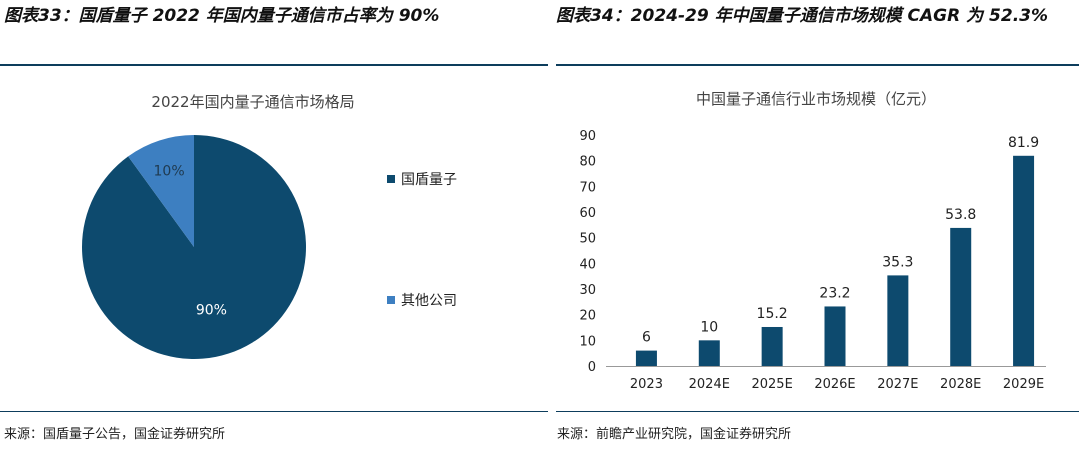  What do you see at coordinates (1023, 143) in the screenshot?
I see `bar-value-label: 81.9` at bounding box center [1023, 143].